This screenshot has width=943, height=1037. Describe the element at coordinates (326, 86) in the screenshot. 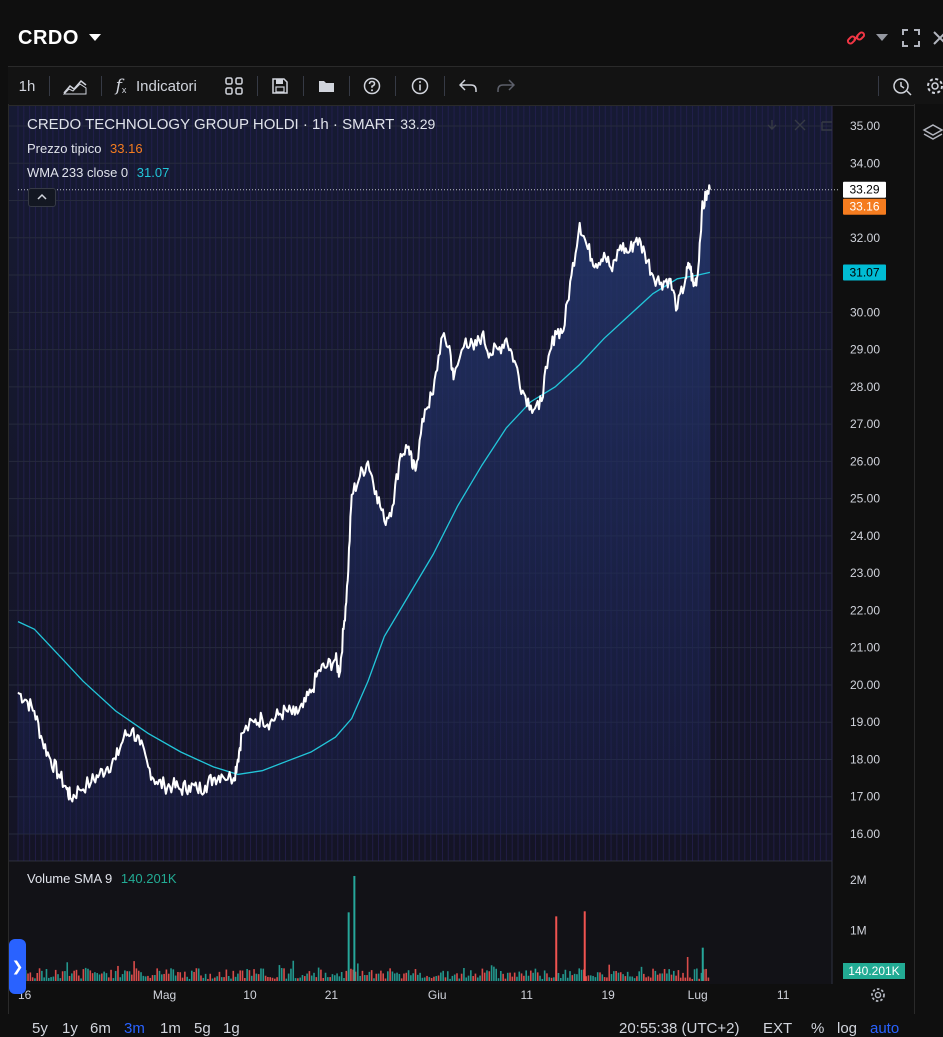

I see `folder-icon` at that location.